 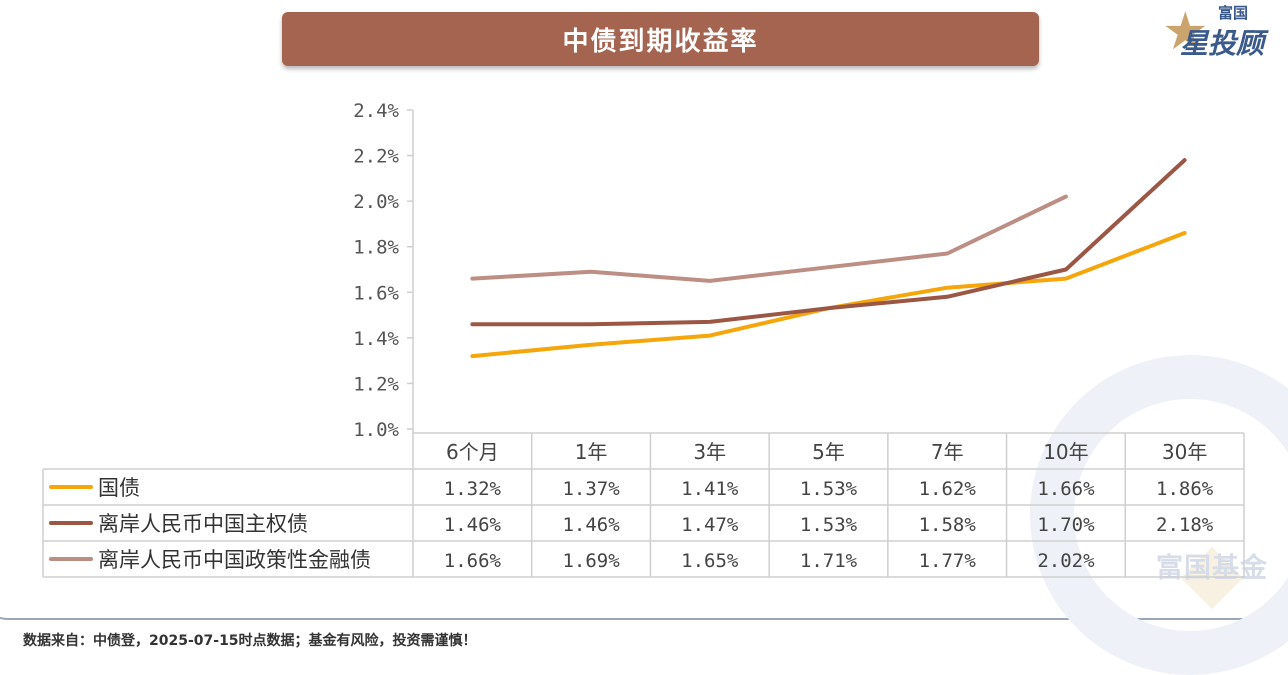 What do you see at coordinates (250, 641) in the screenshot?
I see `source-footnote: 数据来自：中债登，2025-07-15时点数据；基金有风险，投资需谨慎！` at bounding box center [250, 641].